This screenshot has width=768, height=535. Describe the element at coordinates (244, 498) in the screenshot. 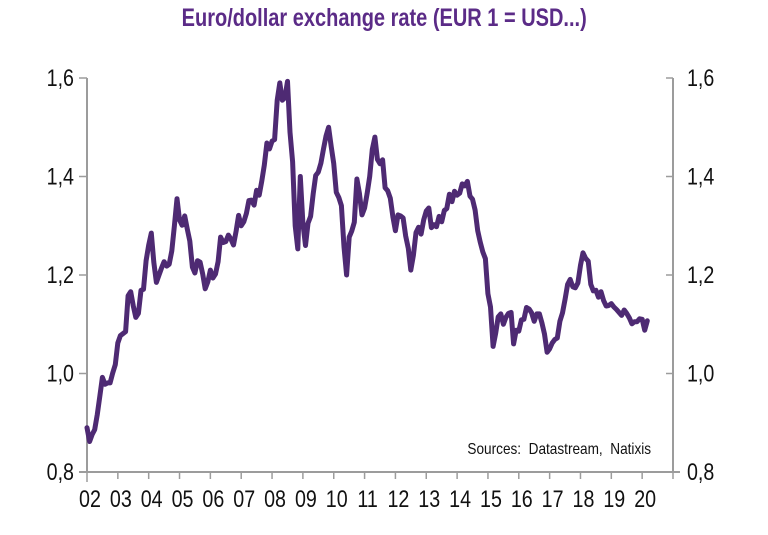

I see `x-tick-label: 07` at that location.